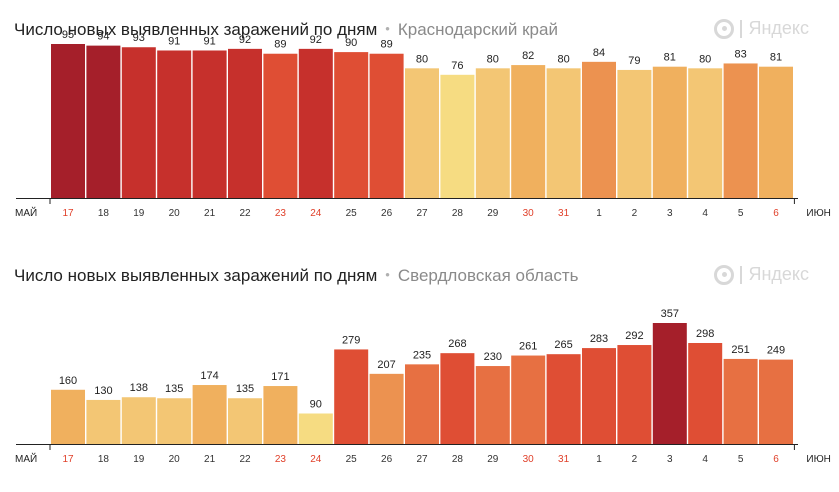 The image size is (839, 492). Describe the element at coordinates (174, 41) in the screenshot. I see `bar-value-label: 91` at that location.